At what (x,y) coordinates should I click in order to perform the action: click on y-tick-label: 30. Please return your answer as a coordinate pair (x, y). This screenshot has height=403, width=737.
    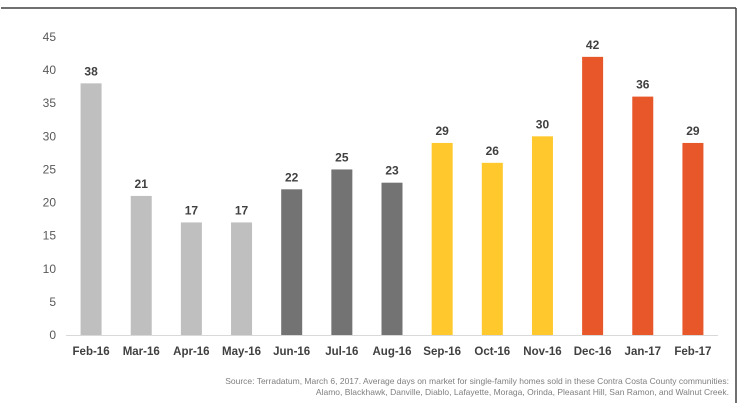
    Looking at the image, I should click on (50, 136).